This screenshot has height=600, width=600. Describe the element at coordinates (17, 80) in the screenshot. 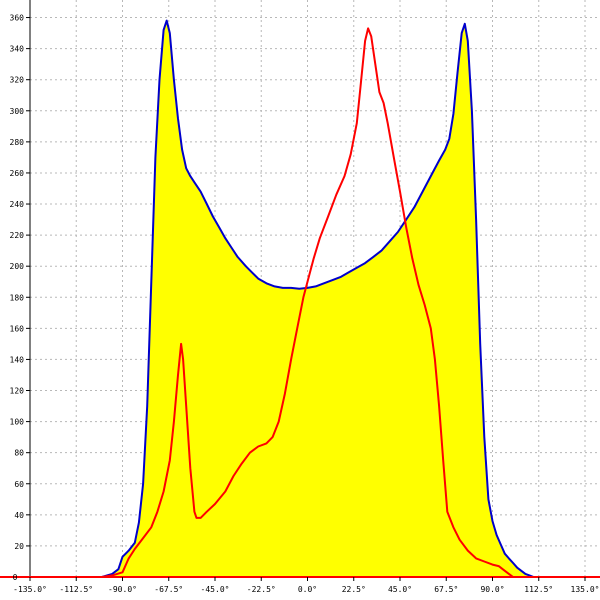

I see `y-tick-label: 320` at that location.